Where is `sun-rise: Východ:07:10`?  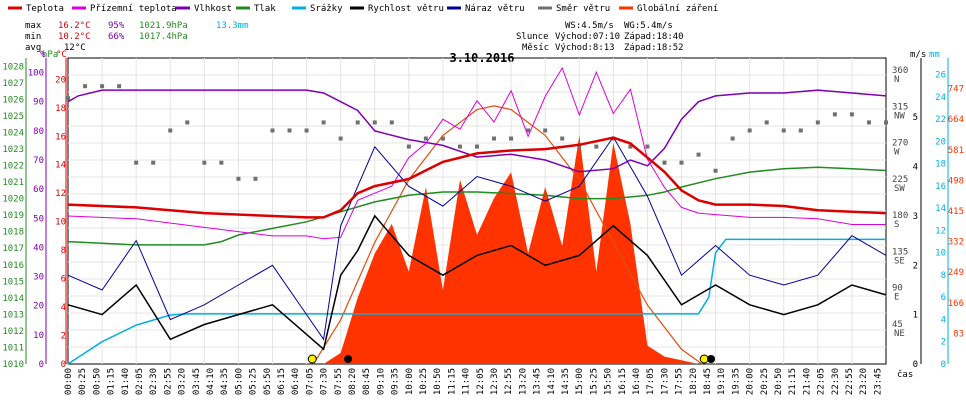
sun-rise: Východ:07:10 is located at coordinates (587, 37).